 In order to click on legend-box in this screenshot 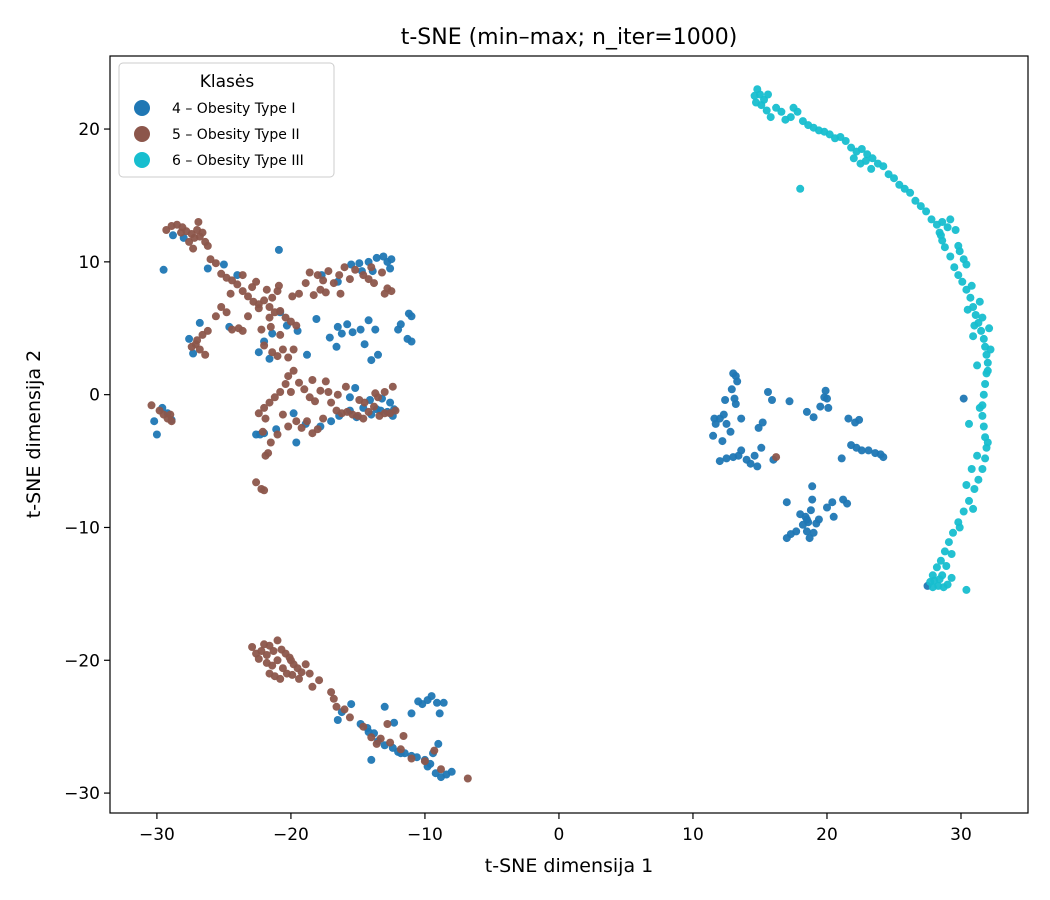, I will do `click(226, 120)`.